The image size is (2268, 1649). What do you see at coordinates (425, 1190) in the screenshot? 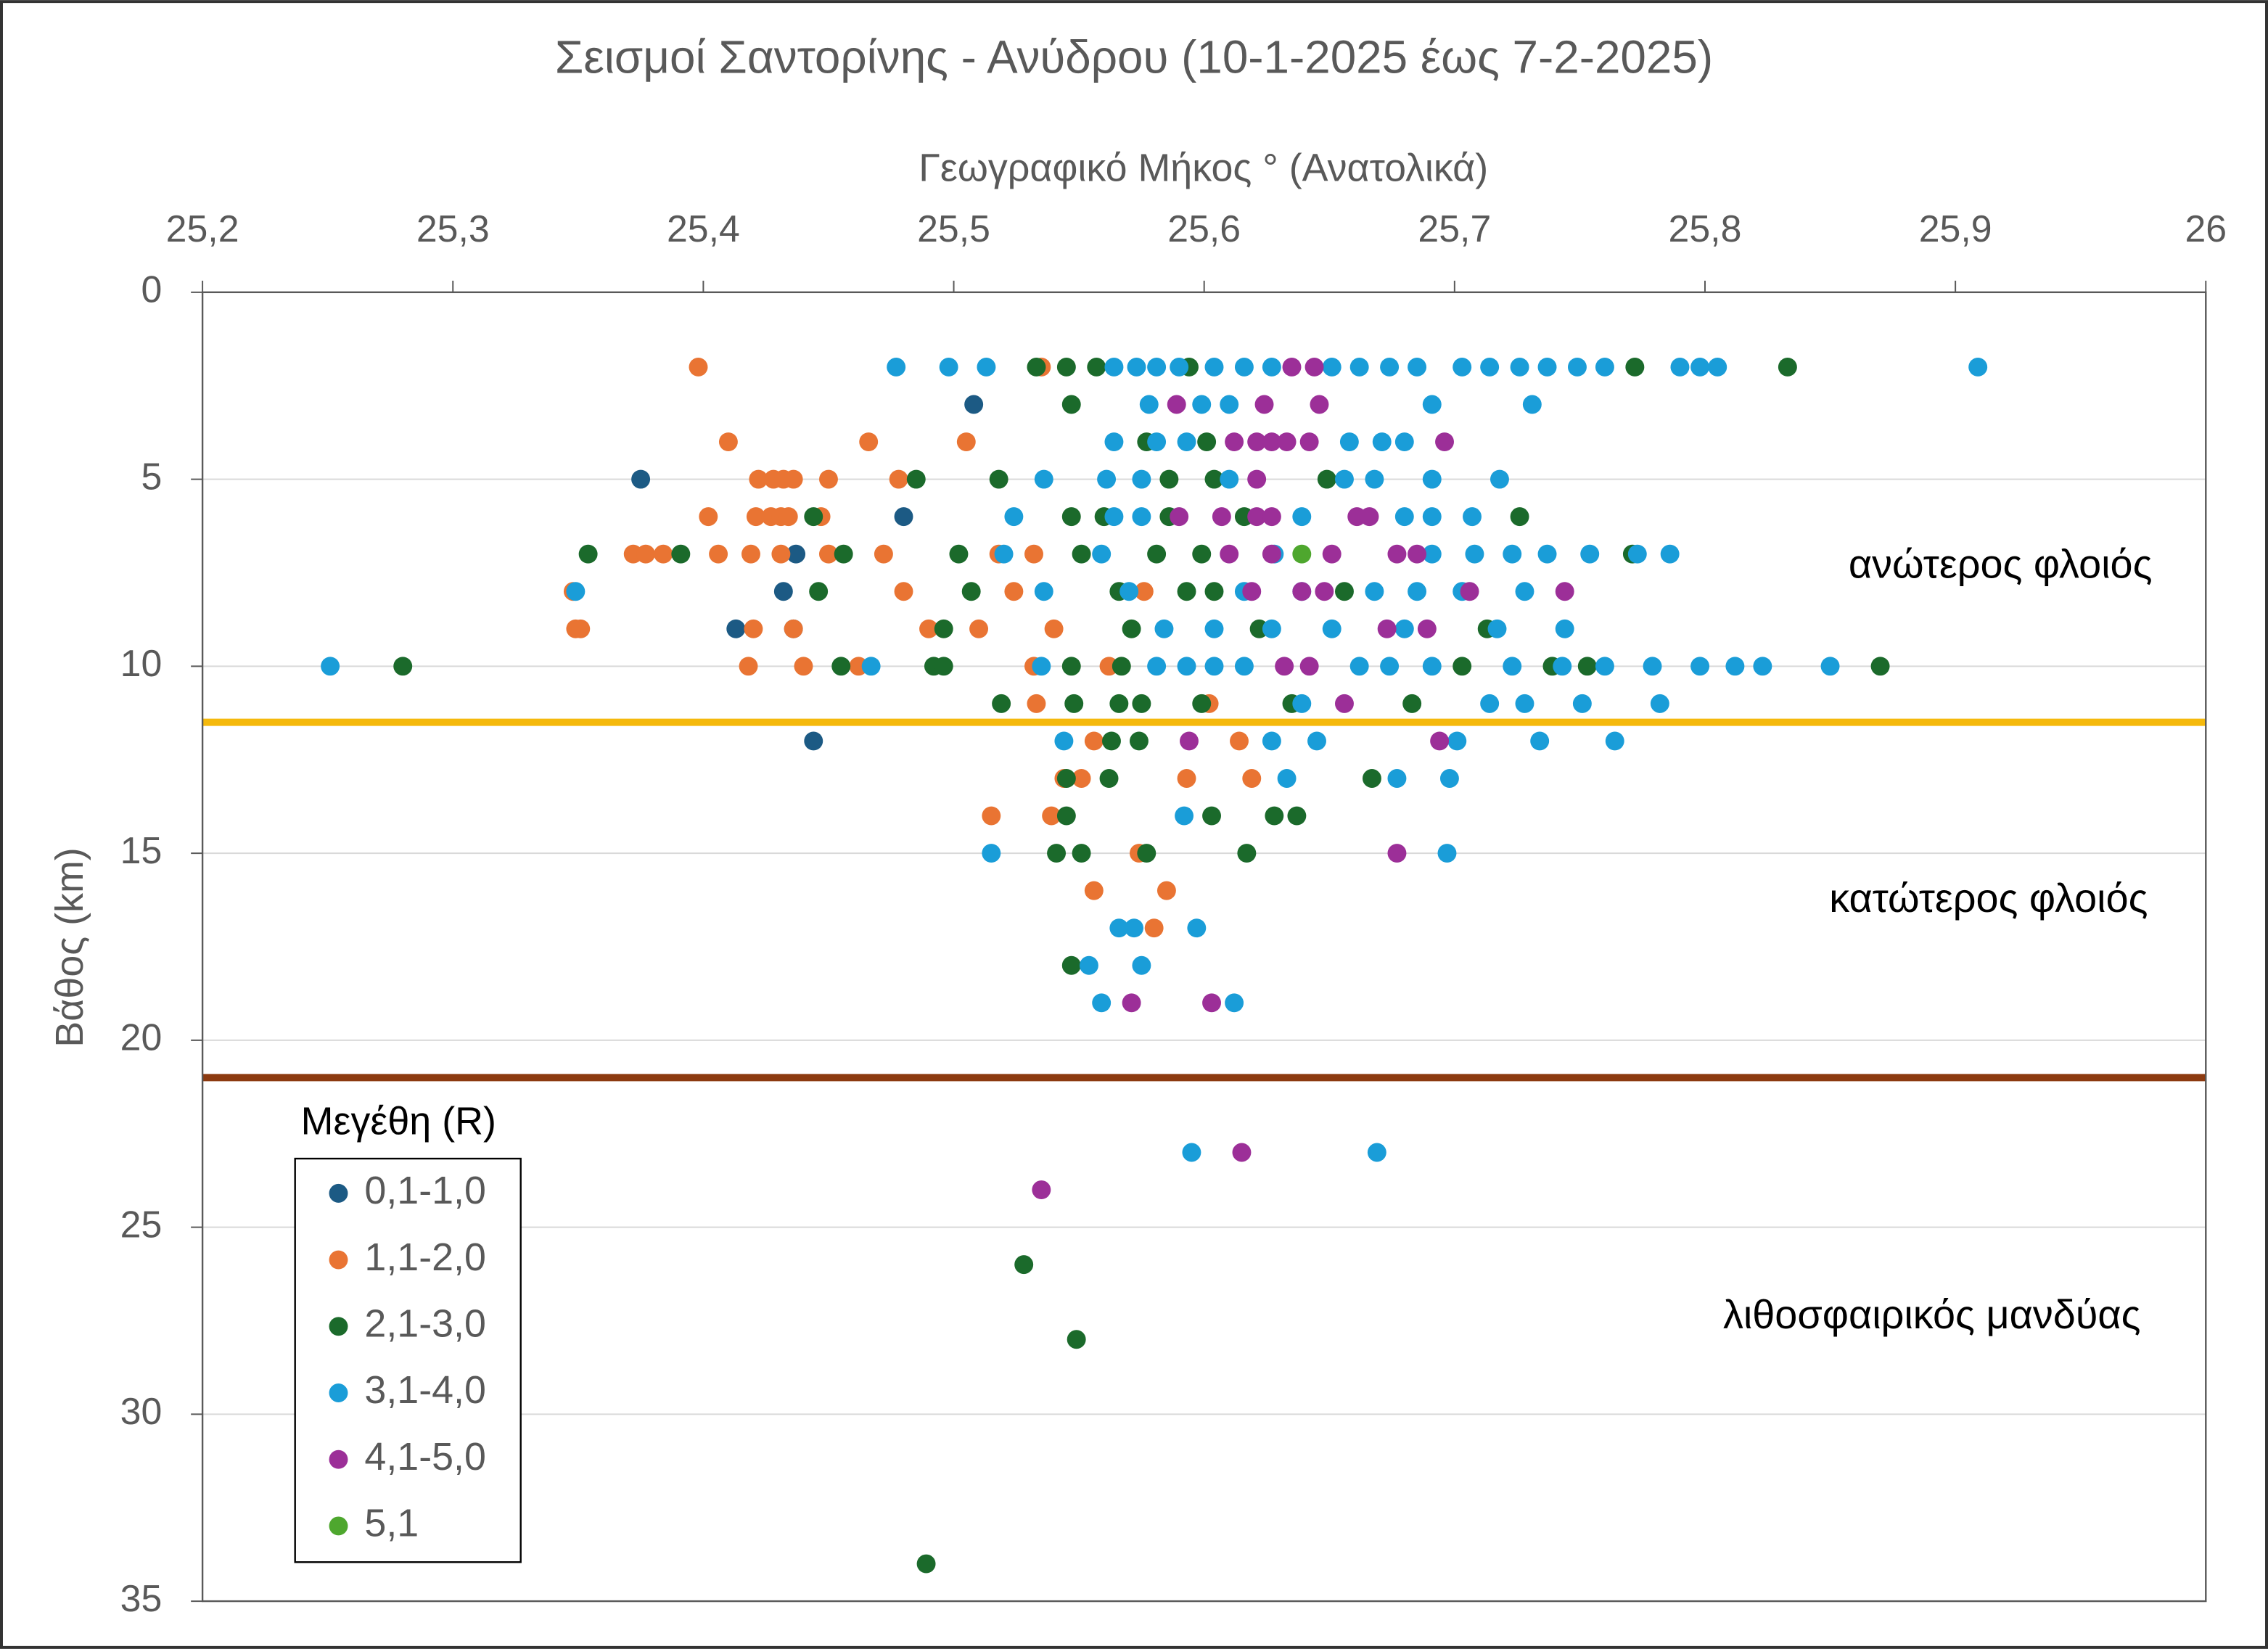
I see `legend-label: 0,1-1,0` at bounding box center [425, 1190].